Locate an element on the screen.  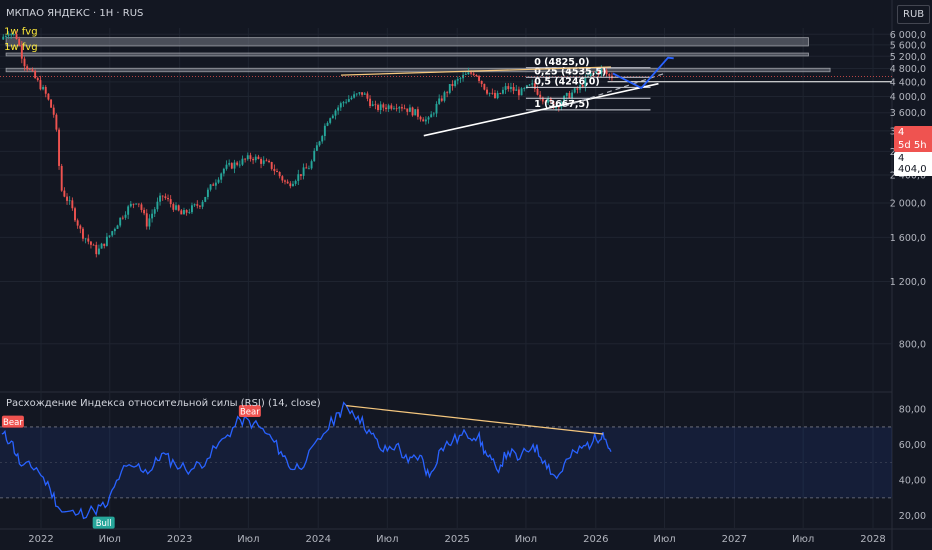
price-tick-label: 5 200,0 is located at coordinates (908, 57).